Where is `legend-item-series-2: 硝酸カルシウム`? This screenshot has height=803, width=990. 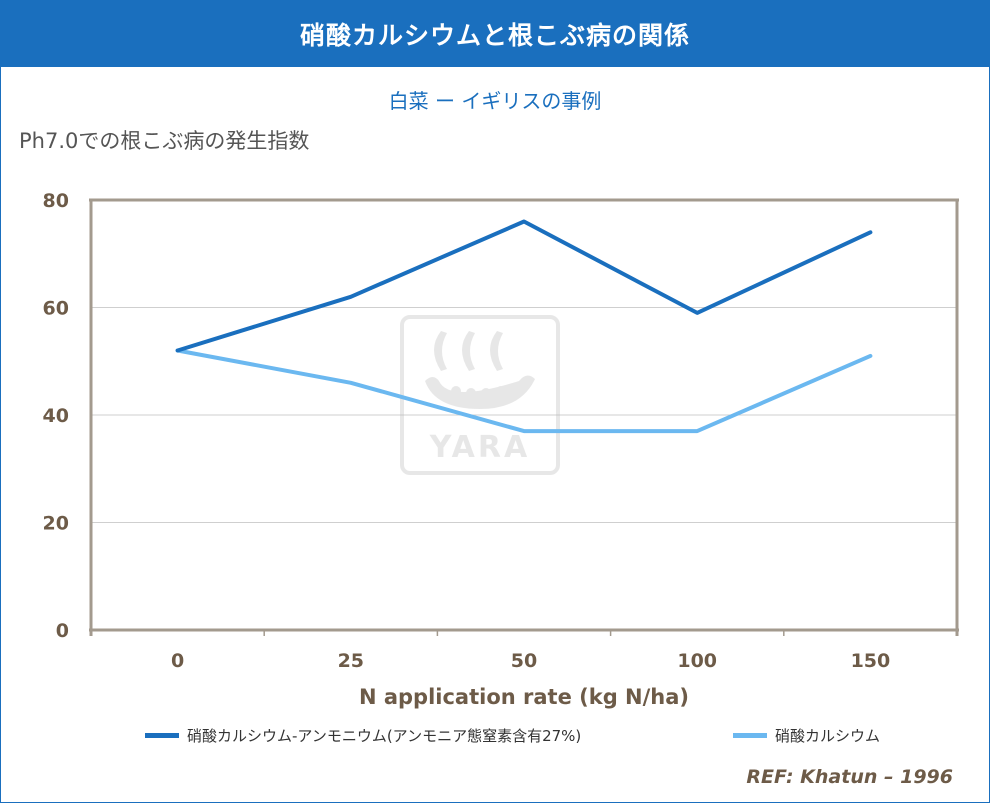
legend-item-series-2: 硝酸カルシウム is located at coordinates (806, 735).